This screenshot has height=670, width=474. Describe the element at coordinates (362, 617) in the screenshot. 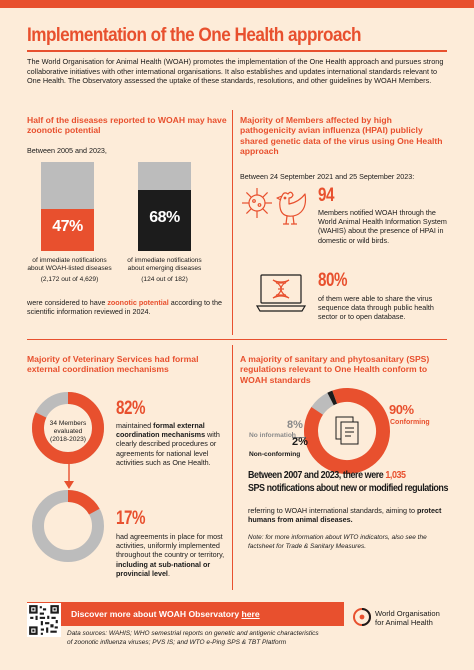

I see `woah-logo-icon` at that location.